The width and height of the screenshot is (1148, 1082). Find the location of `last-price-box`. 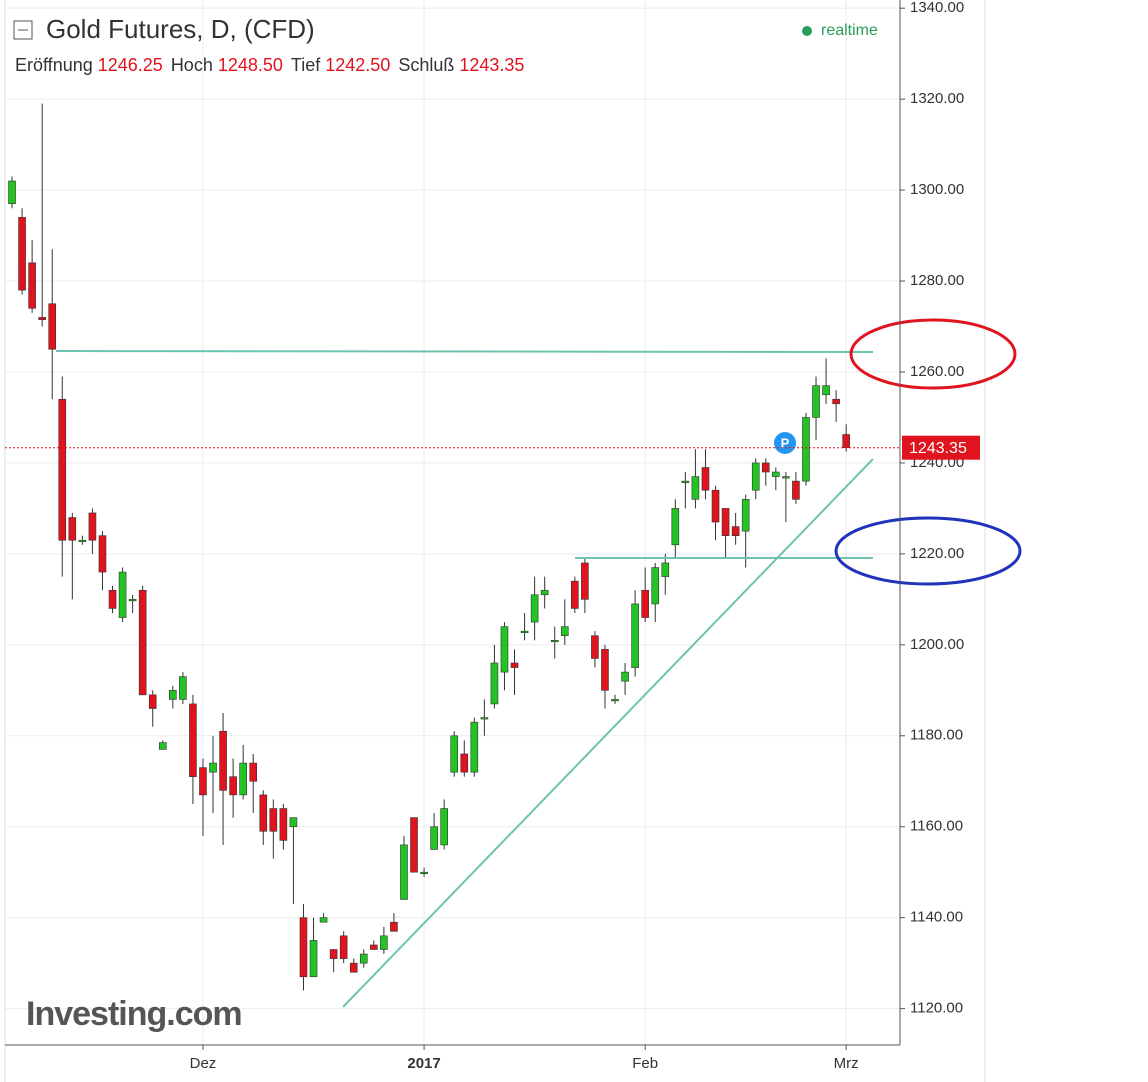

last-price-box is located at coordinates (941, 447).